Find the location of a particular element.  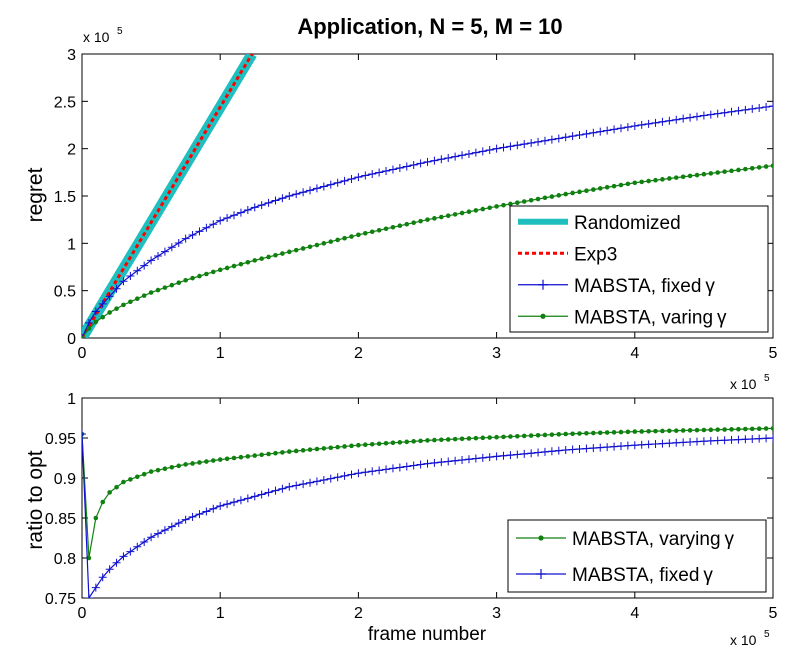

top-y-exponent-label: x 10 is located at coordinates (96, 37).